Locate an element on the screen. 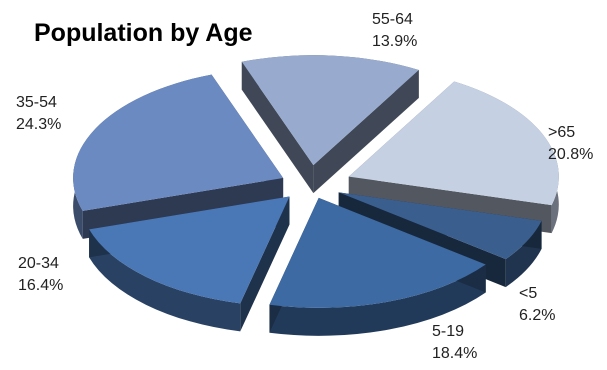 The height and width of the screenshot is (370, 607). slice-value-label: 16.4% is located at coordinates (40, 285).